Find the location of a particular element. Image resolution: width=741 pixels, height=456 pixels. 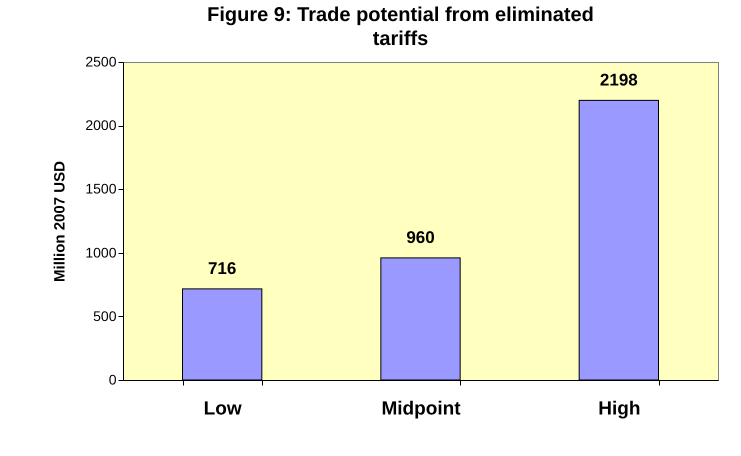

data-label: 716 is located at coordinates (222, 268).